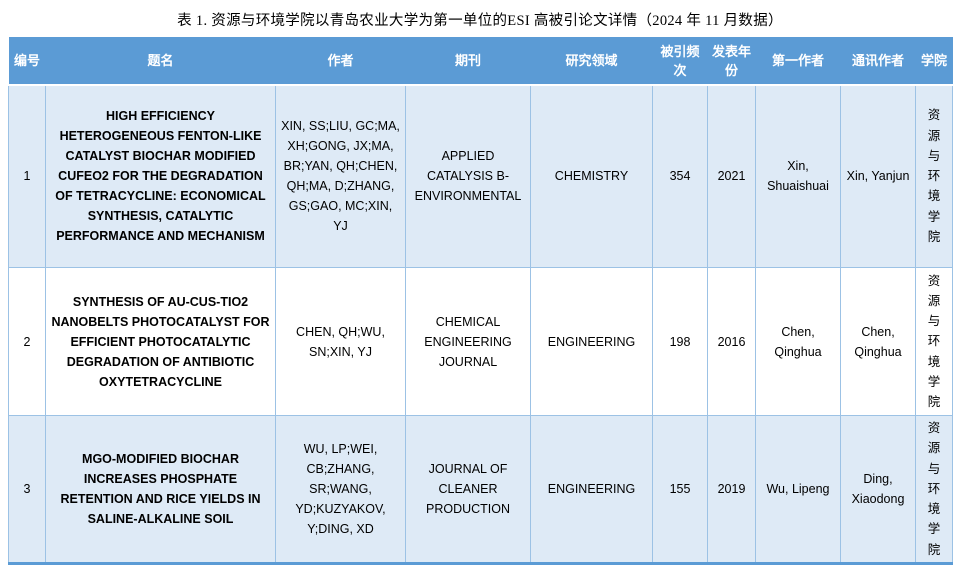 Image resolution: width=960 pixels, height=565 pixels. Describe the element at coordinates (680, 62) in the screenshot. I see `col-header-citations: 被引频次` at that location.